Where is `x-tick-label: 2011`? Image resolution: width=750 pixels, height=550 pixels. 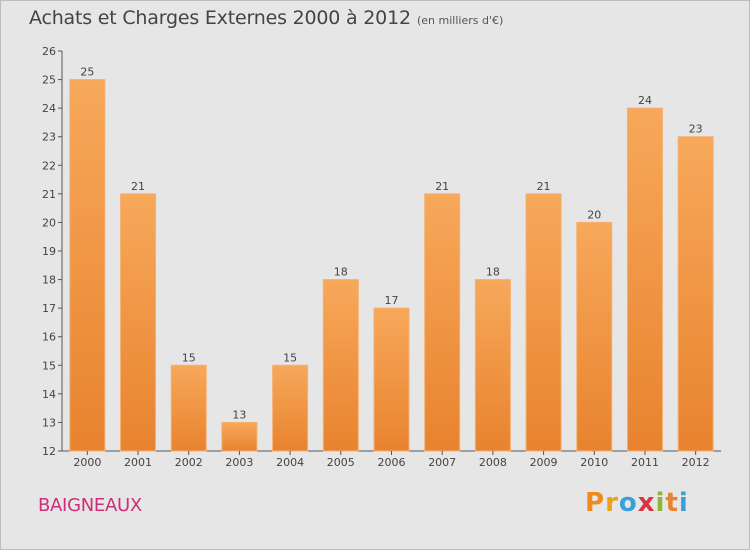
x-tick-label: 2011 is located at coordinates (645, 462).